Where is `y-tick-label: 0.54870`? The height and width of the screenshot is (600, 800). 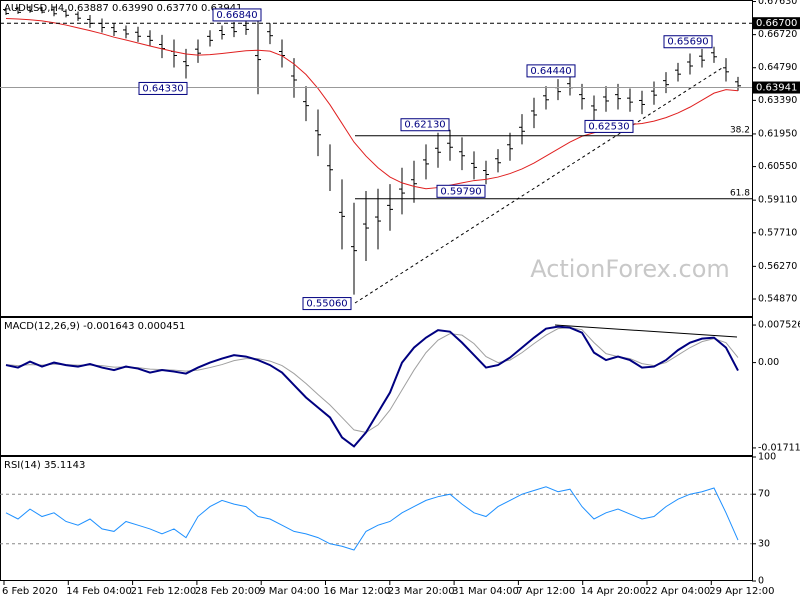 y-tick-label: 0.54870 is located at coordinates (777, 299).